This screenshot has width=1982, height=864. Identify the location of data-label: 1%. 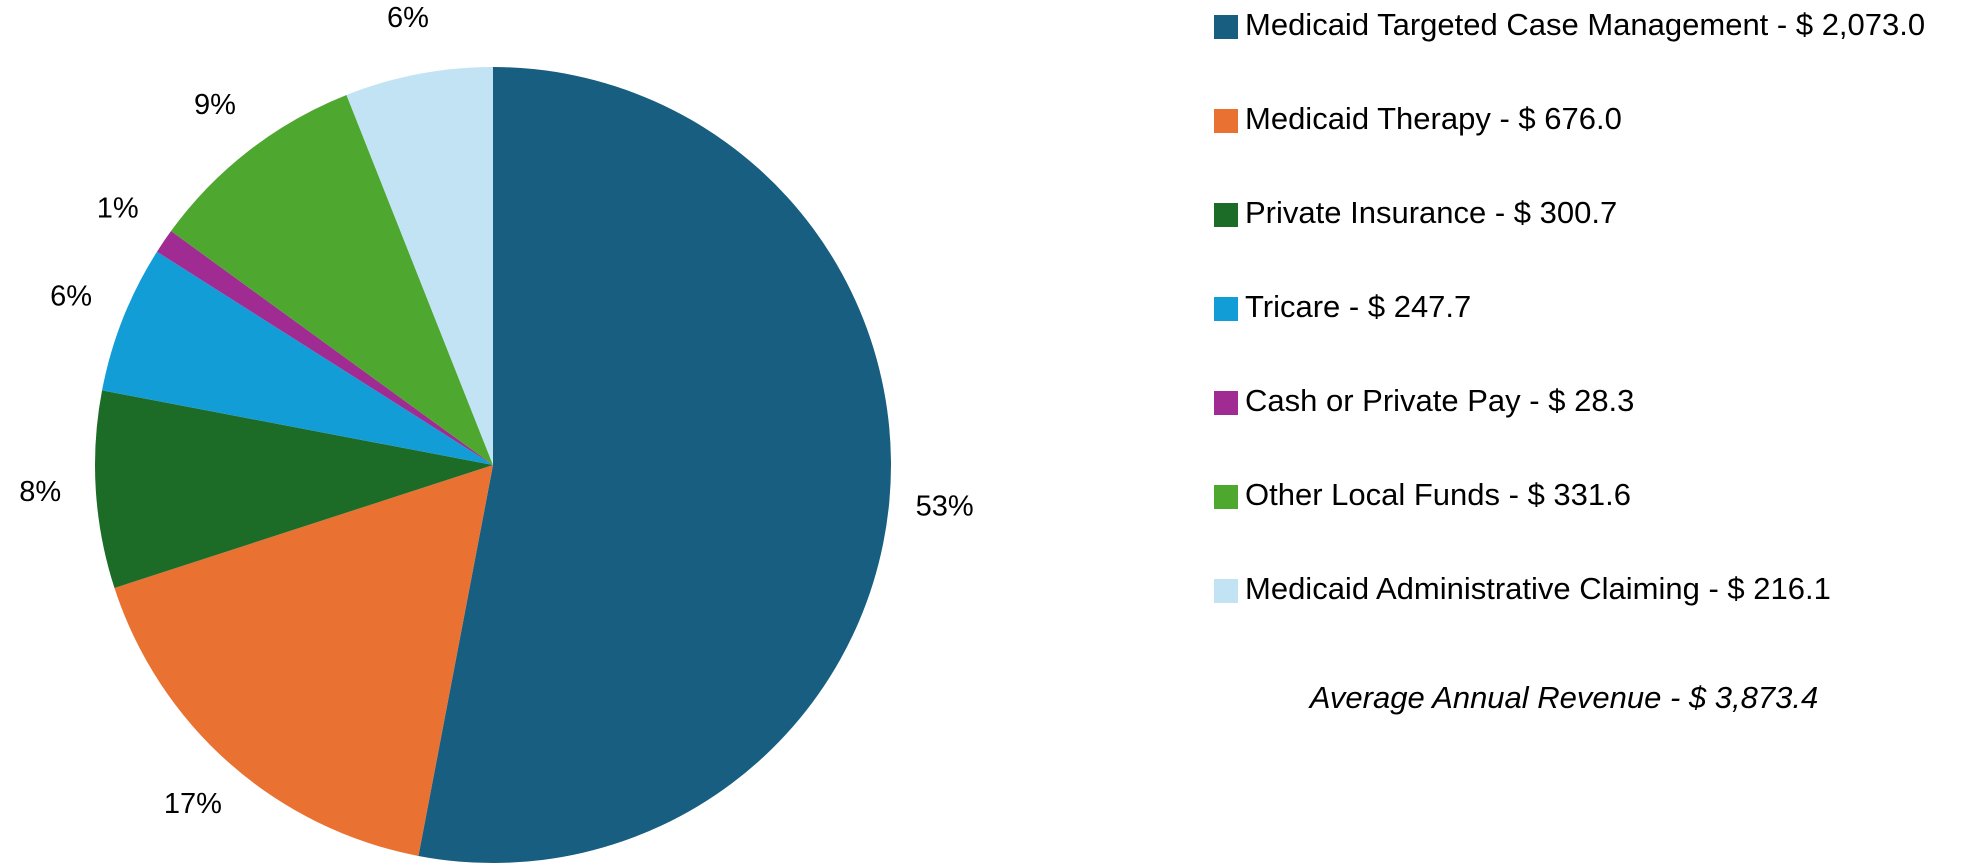
(118, 209).